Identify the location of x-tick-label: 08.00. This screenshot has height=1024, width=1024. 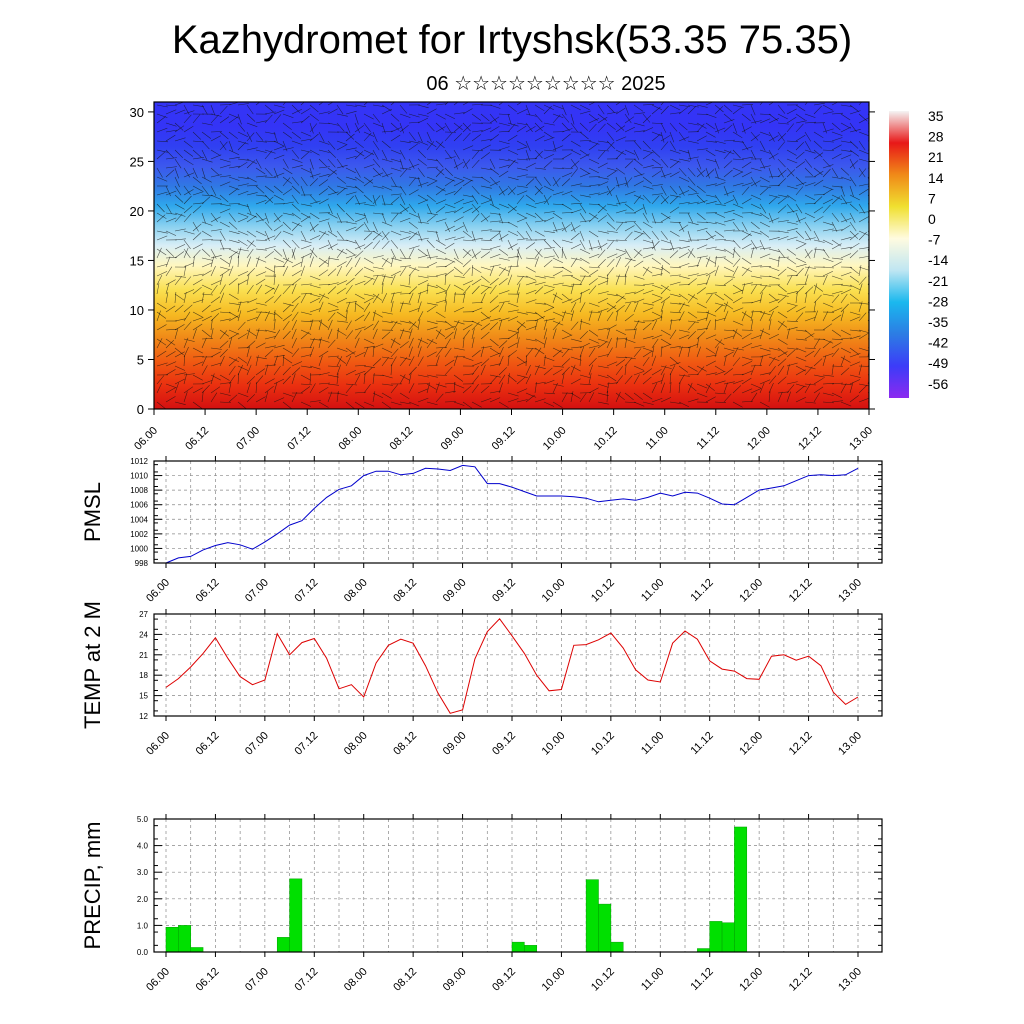
(356, 591).